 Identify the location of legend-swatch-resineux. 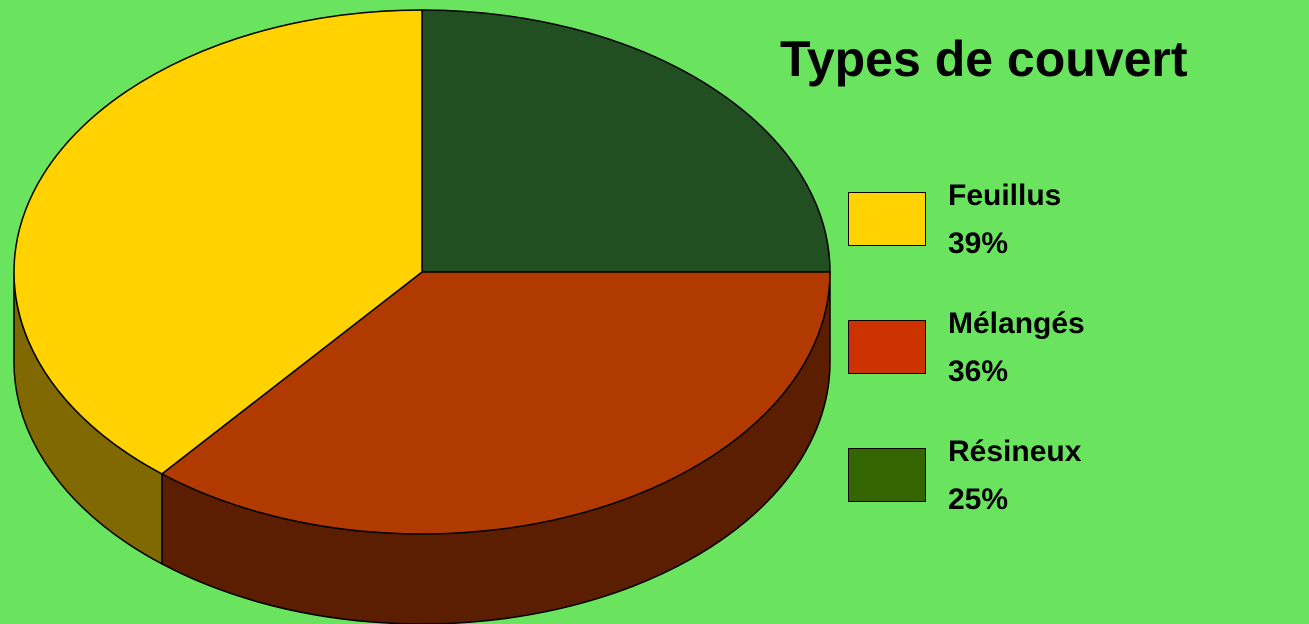
(887, 475).